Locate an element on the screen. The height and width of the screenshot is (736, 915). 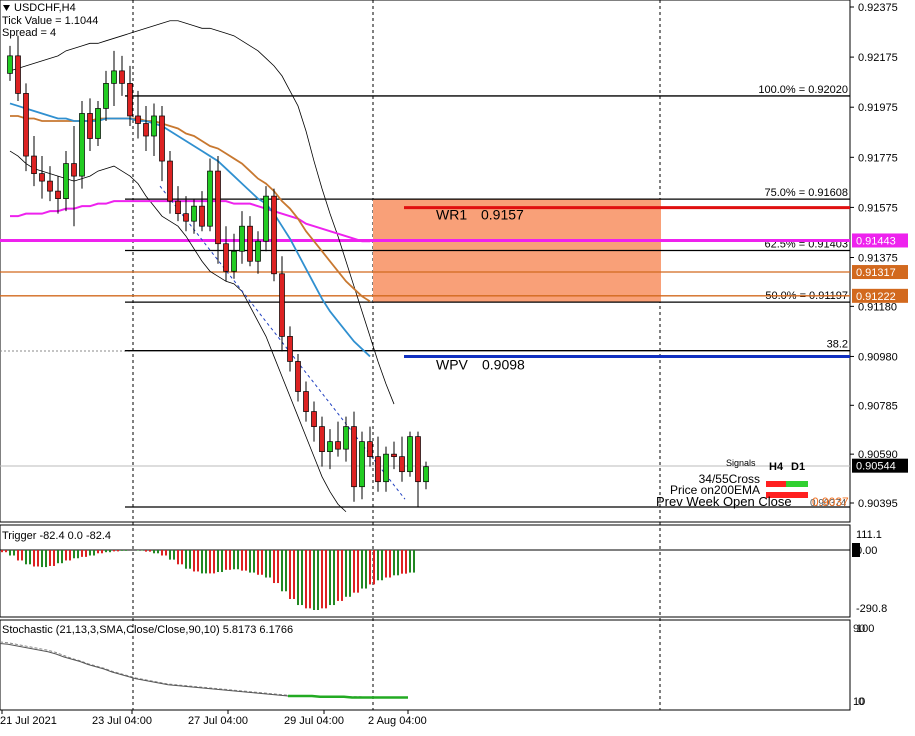
price-label: 0.91575 is located at coordinates (878, 208).